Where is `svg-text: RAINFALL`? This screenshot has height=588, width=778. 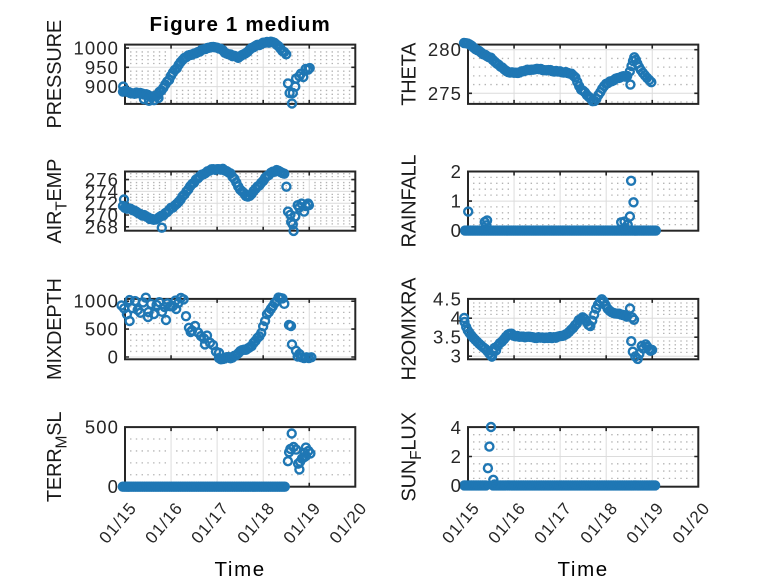 svg-text: RAINFALL is located at coordinates (410, 201).